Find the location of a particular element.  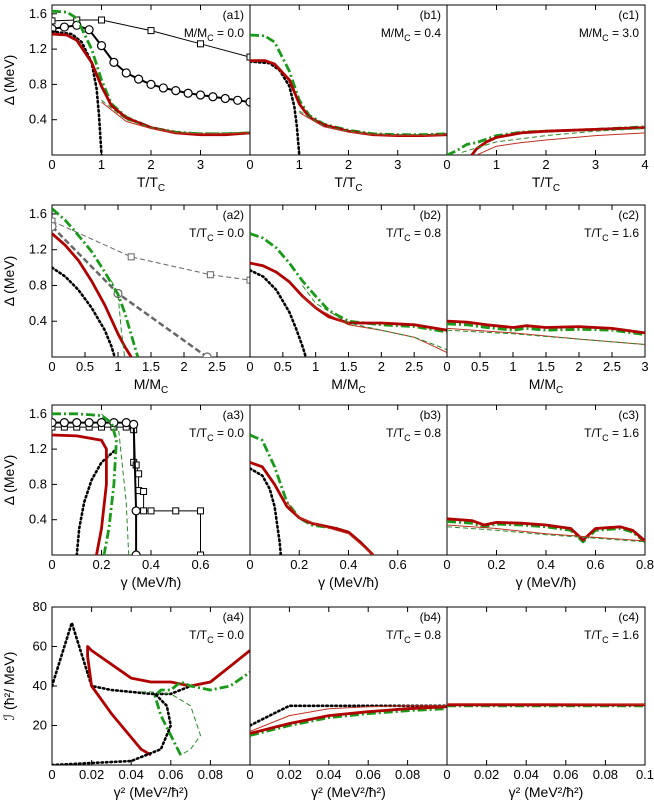

panel-label: (c3) is located at coordinates (628, 415).